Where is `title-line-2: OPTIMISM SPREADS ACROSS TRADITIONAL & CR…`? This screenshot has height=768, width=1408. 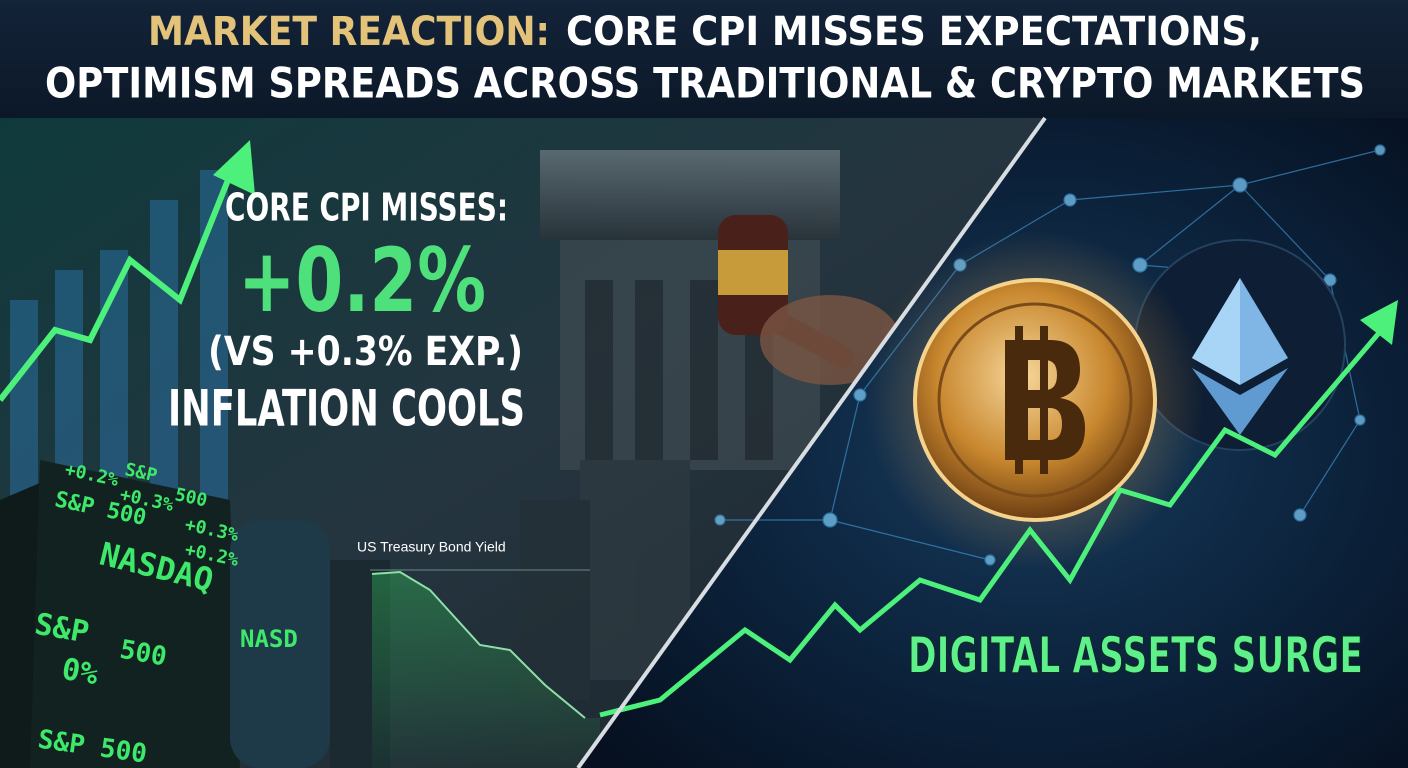
title-line-2: OPTIMISM SPREADS ACROSS TRADITIONAL & CR… is located at coordinates (705, 83).